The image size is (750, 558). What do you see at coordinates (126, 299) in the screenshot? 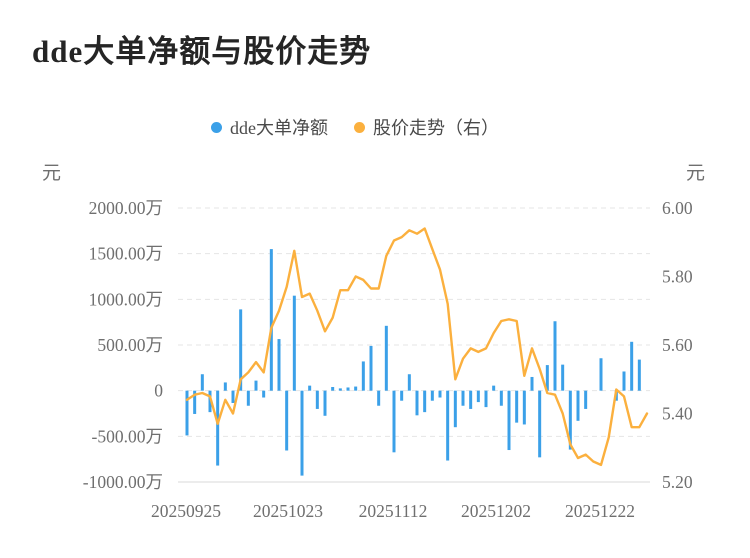
I see `left-axis-tick-label: 1000.00万` at bounding box center [126, 299].